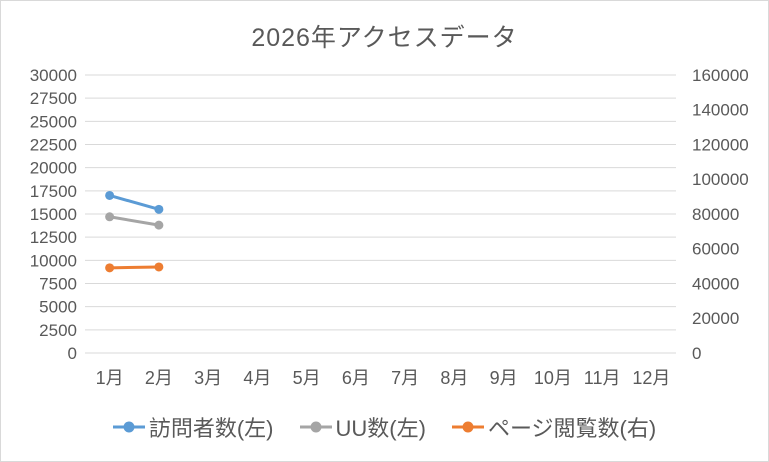  What do you see at coordinates (720, 144) in the screenshot?
I see `y-axis-right-label: 120000` at bounding box center [720, 144].